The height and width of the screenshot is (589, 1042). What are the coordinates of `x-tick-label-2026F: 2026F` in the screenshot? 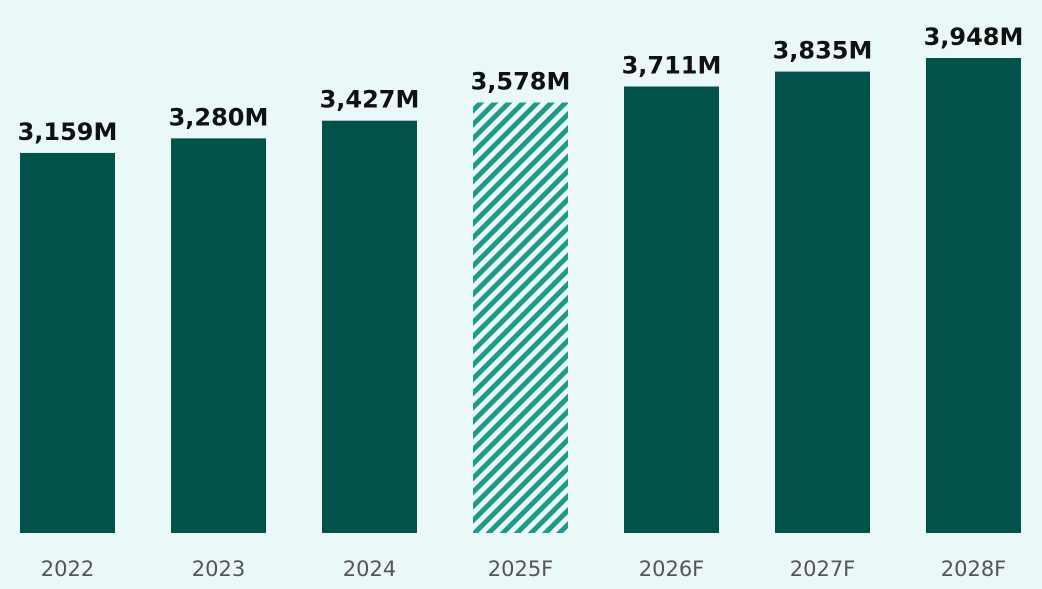 It's located at (672, 569).